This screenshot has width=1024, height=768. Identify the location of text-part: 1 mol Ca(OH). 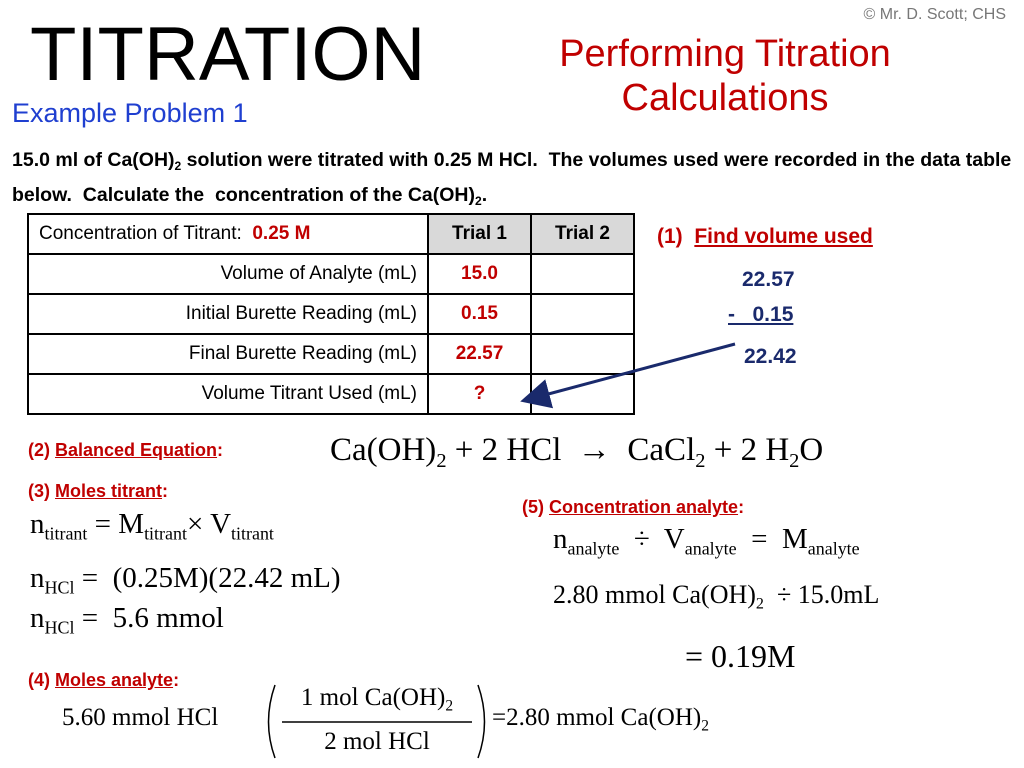
(373, 697).